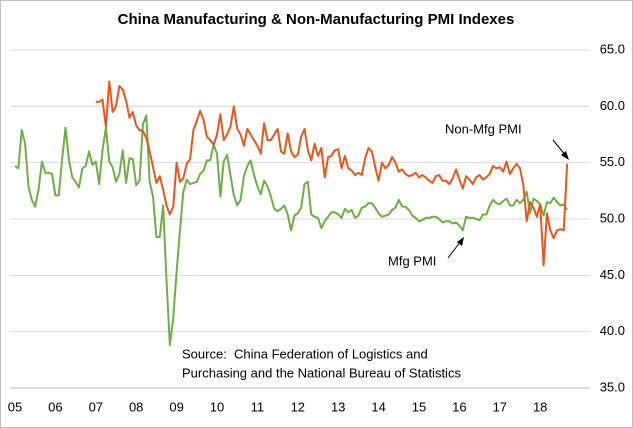 The width and height of the screenshot is (633, 428). I want to click on x-tick-label: 14, so click(378, 406).